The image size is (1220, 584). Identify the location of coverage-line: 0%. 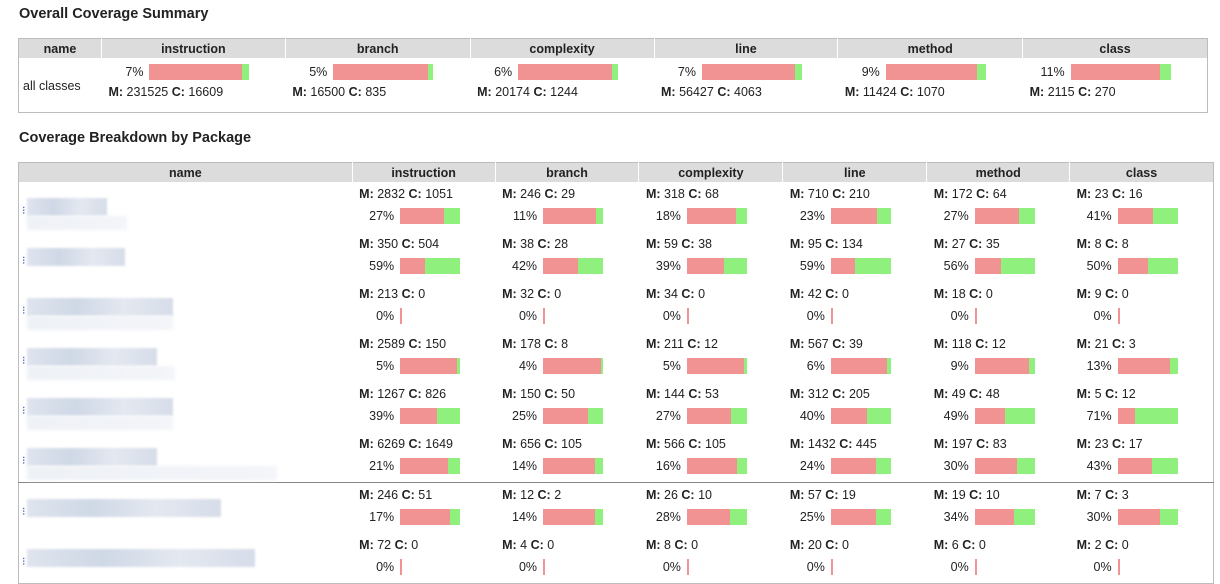
(1141, 316).